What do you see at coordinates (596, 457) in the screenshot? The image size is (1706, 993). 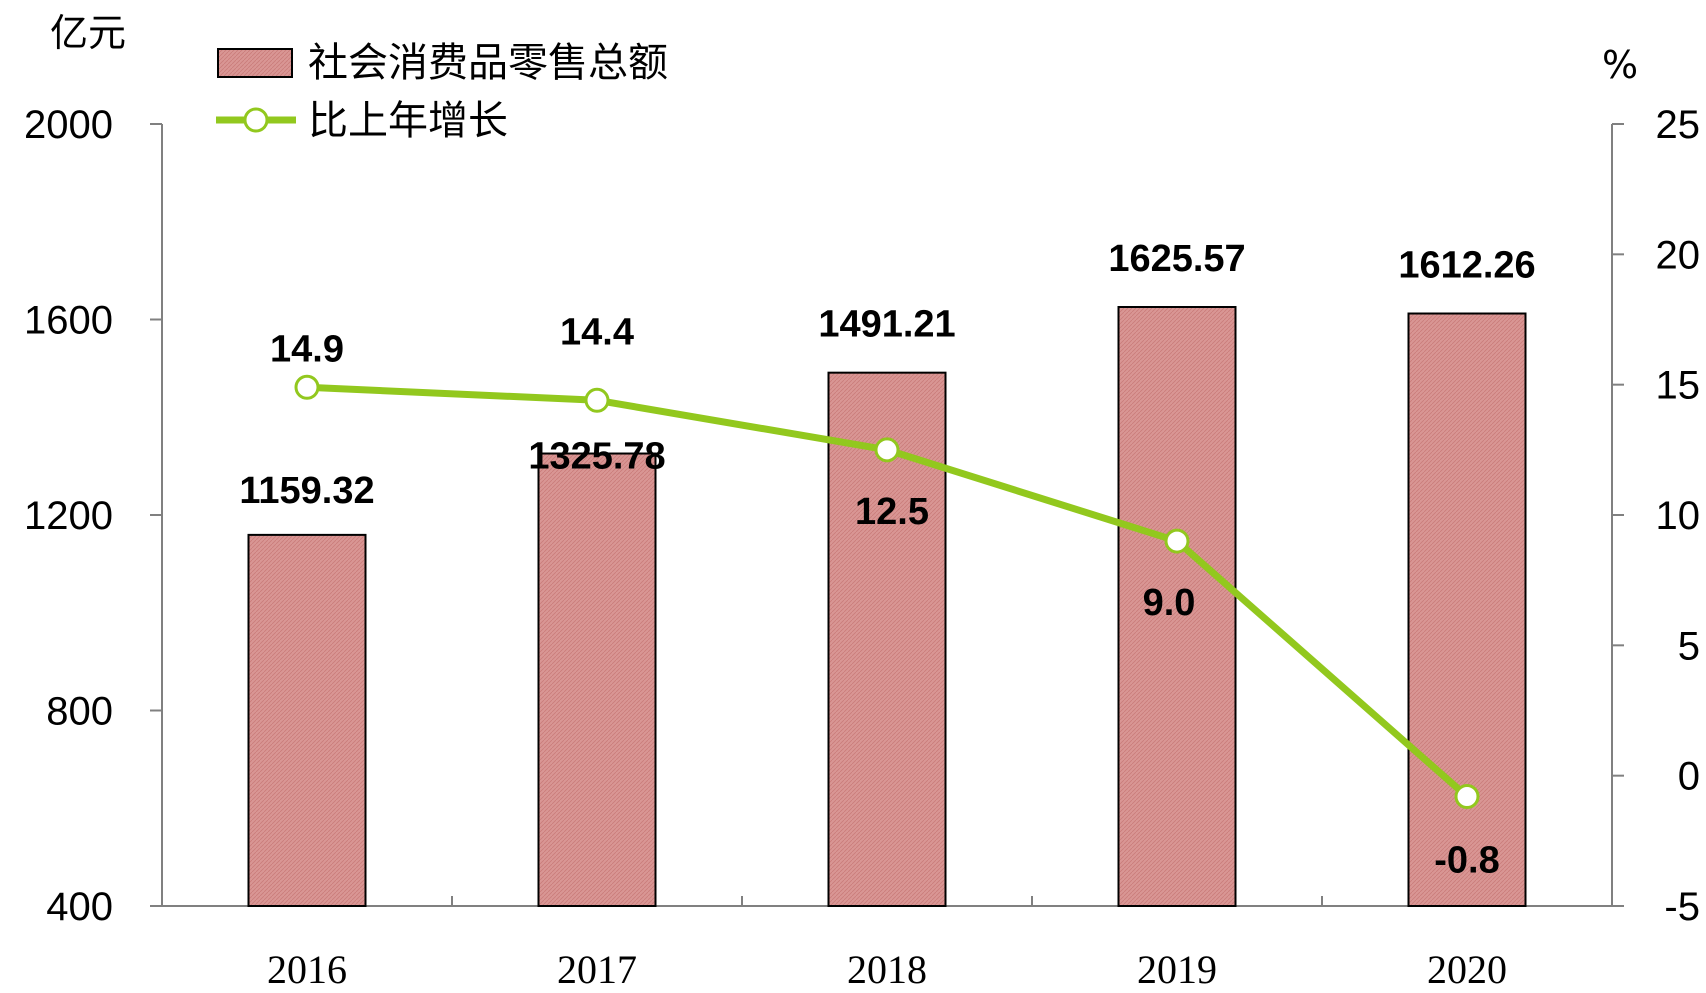 I see `bar-value-label: 1325.78` at bounding box center [596, 457].